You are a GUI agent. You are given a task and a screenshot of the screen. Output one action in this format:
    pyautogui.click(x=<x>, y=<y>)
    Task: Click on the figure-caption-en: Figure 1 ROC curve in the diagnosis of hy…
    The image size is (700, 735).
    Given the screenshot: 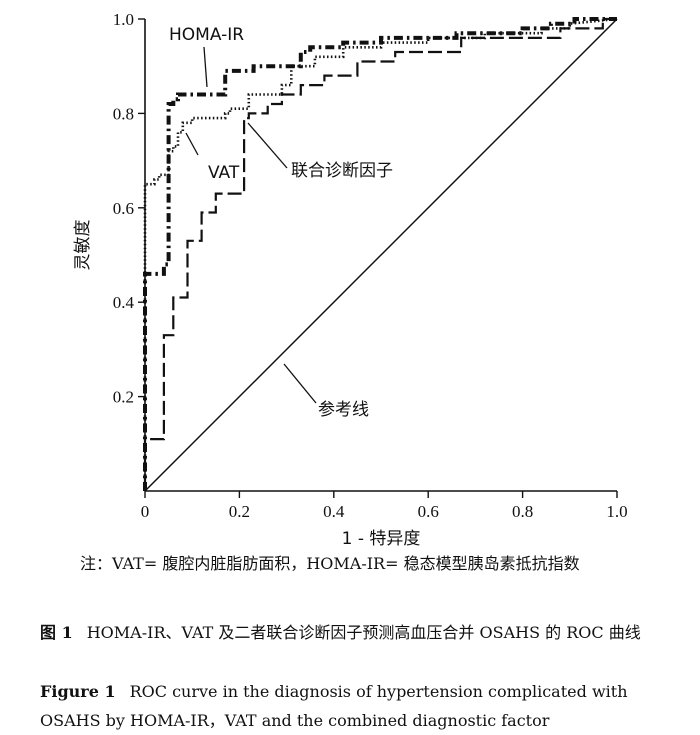 What is the action you would take?
    pyautogui.click(x=355, y=706)
    